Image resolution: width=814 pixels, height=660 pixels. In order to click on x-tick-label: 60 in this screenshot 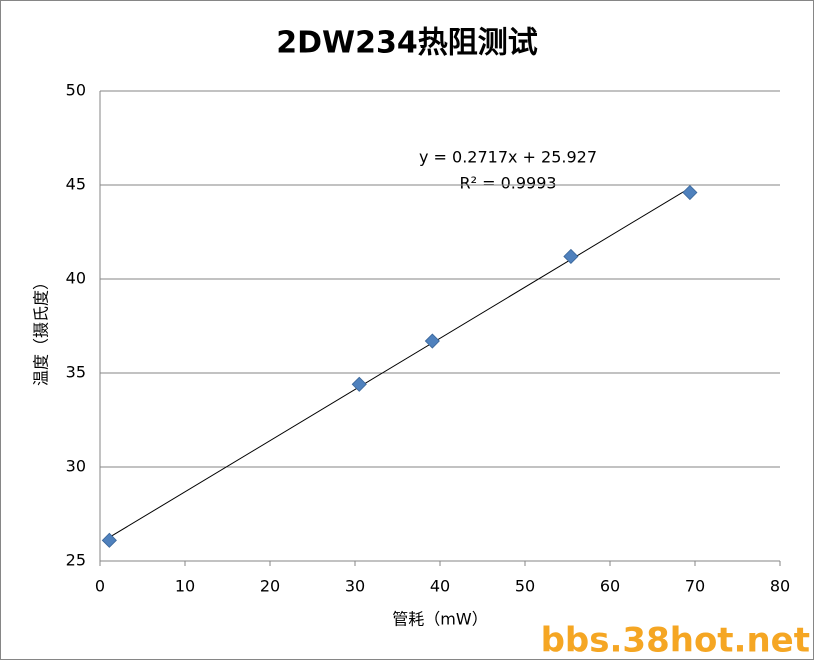, I will do `click(610, 586)`.